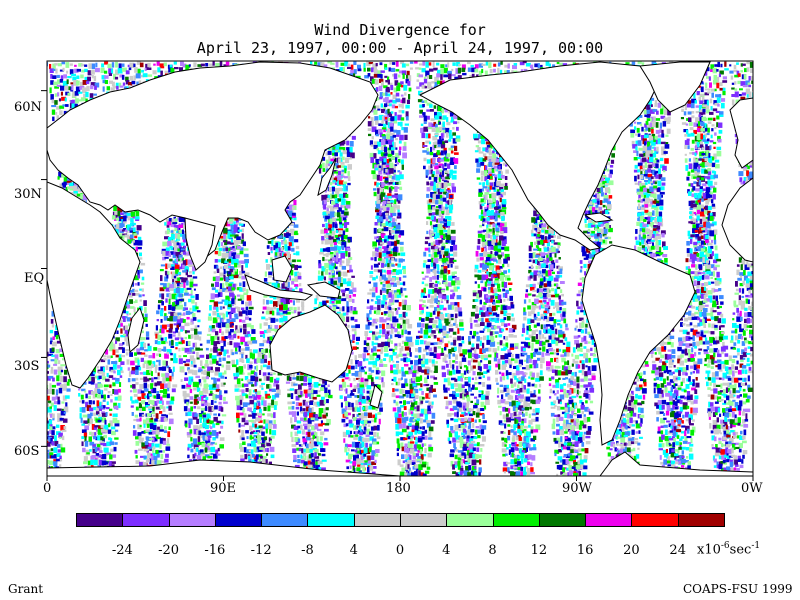 The width and height of the screenshot is (800, 600). I want to click on title-line-1: Wind Divergence for, so click(400, 30).